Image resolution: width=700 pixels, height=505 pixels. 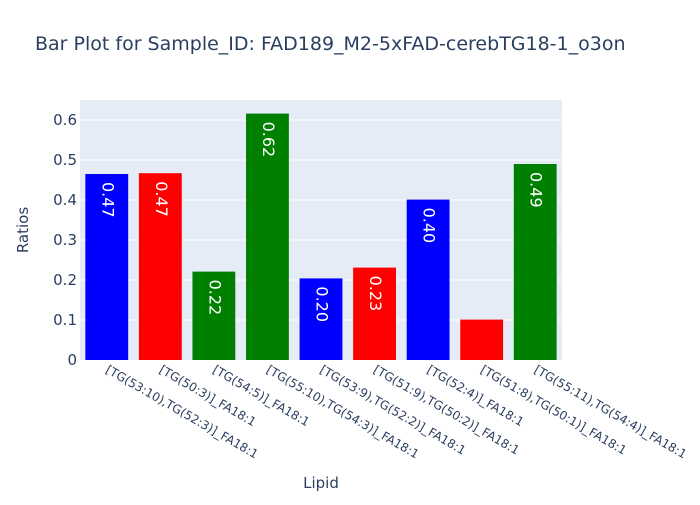 What do you see at coordinates (321, 483) in the screenshot?
I see `x-axis-title: Lipid` at bounding box center [321, 483].